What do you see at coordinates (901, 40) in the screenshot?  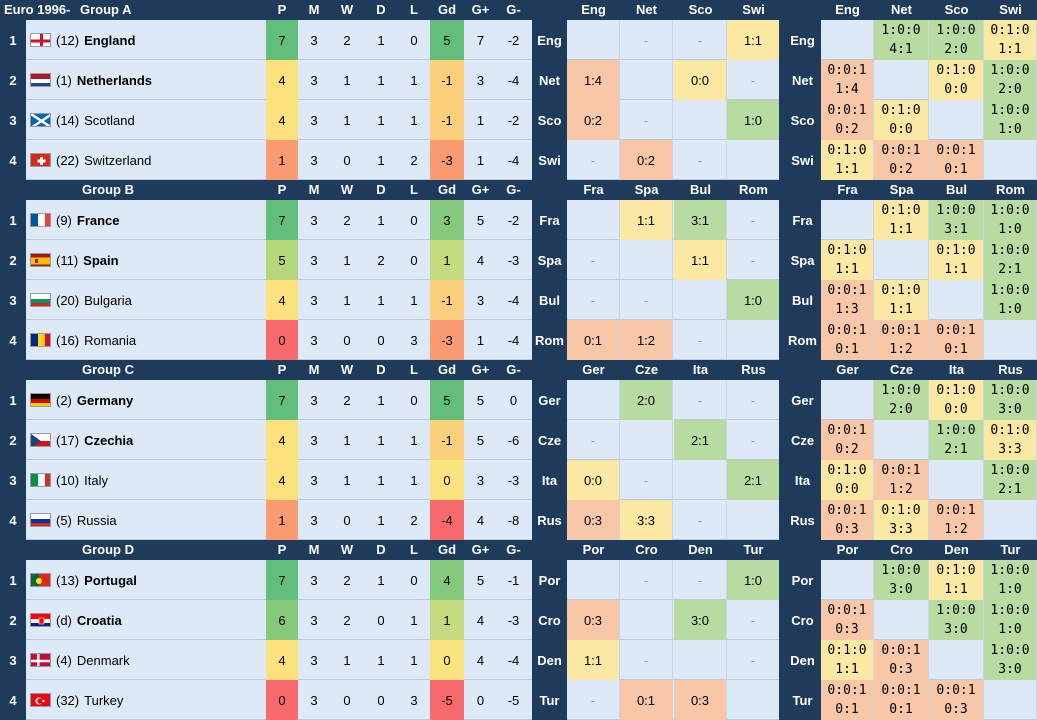 I see `odds-cell: 1:0:0 4:1` at bounding box center [901, 40].